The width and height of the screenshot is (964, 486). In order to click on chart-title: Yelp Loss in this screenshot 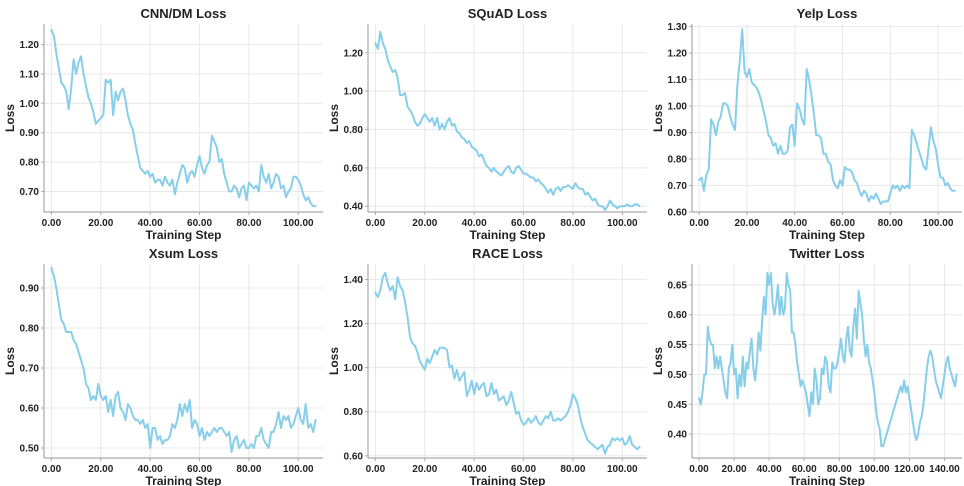, I will do `click(827, 13)`.